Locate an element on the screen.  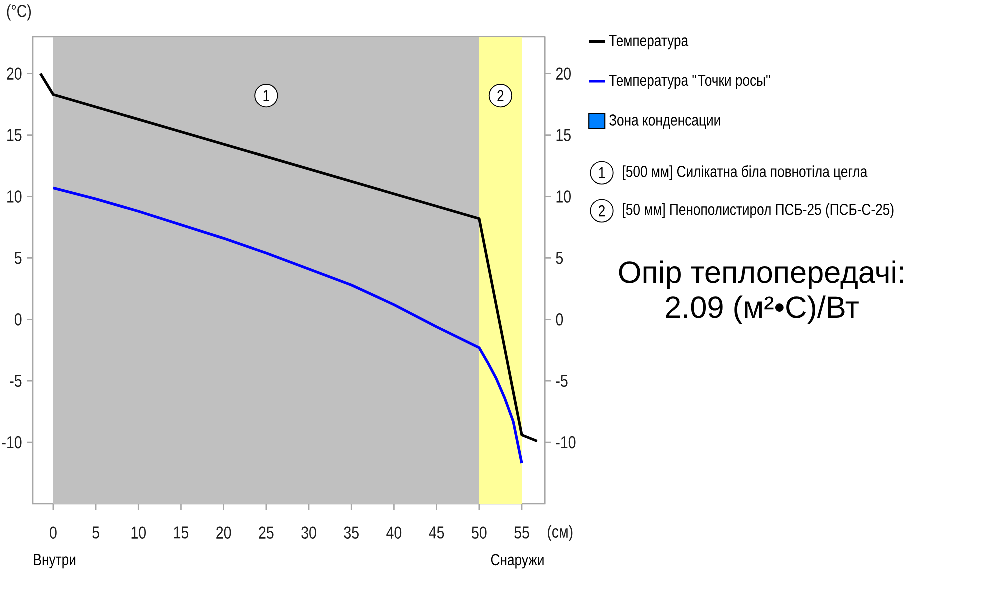
y2-tick-label: 5 is located at coordinates (560, 258).